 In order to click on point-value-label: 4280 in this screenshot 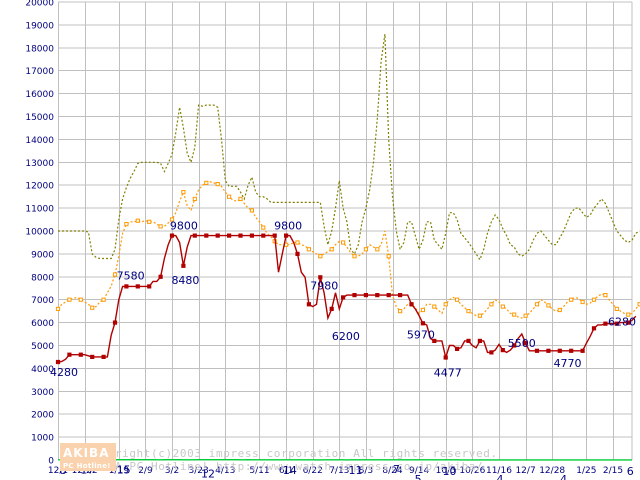, I will do `click(64, 372)`.